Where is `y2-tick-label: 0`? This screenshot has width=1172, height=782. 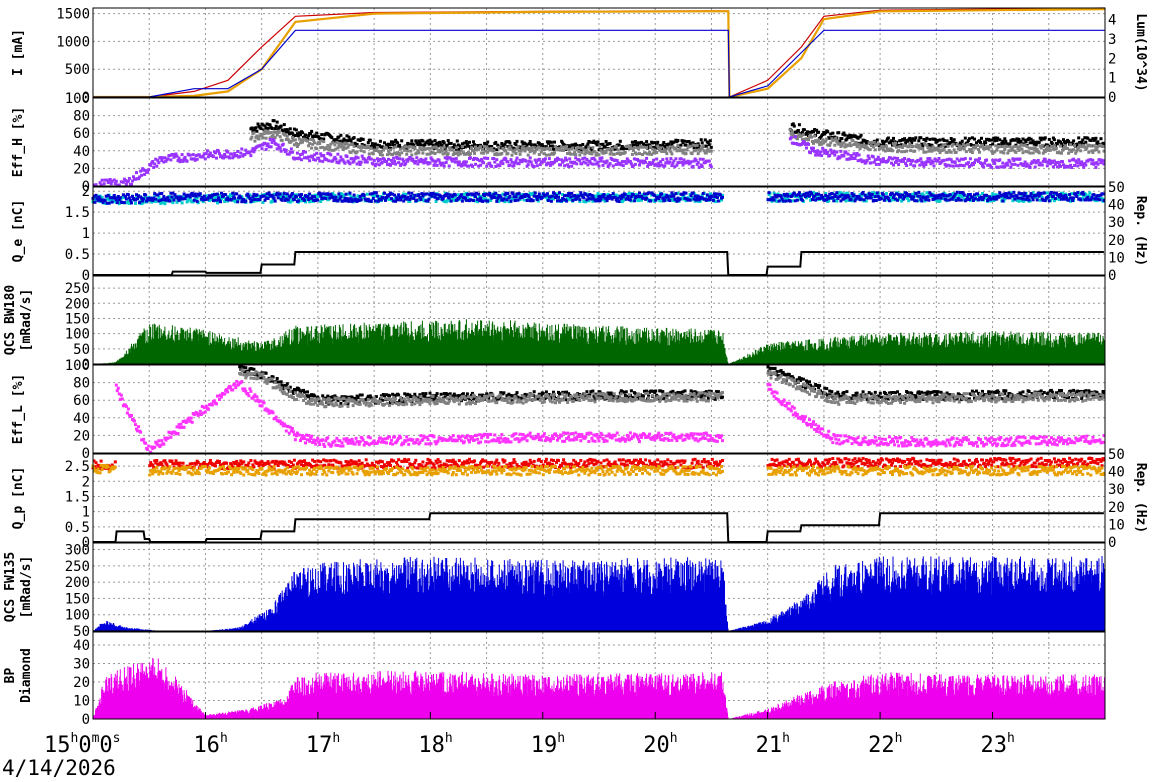
y2-tick-label: 0 is located at coordinates (1112, 276).